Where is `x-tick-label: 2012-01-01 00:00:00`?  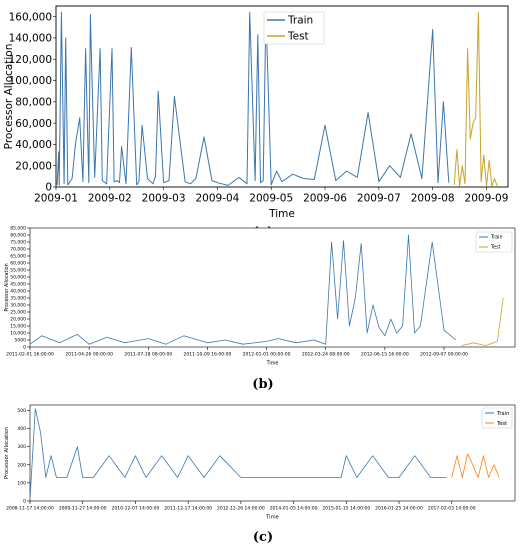
x-tick-label: 2012-01-01 00:00:00 is located at coordinates (267, 355).